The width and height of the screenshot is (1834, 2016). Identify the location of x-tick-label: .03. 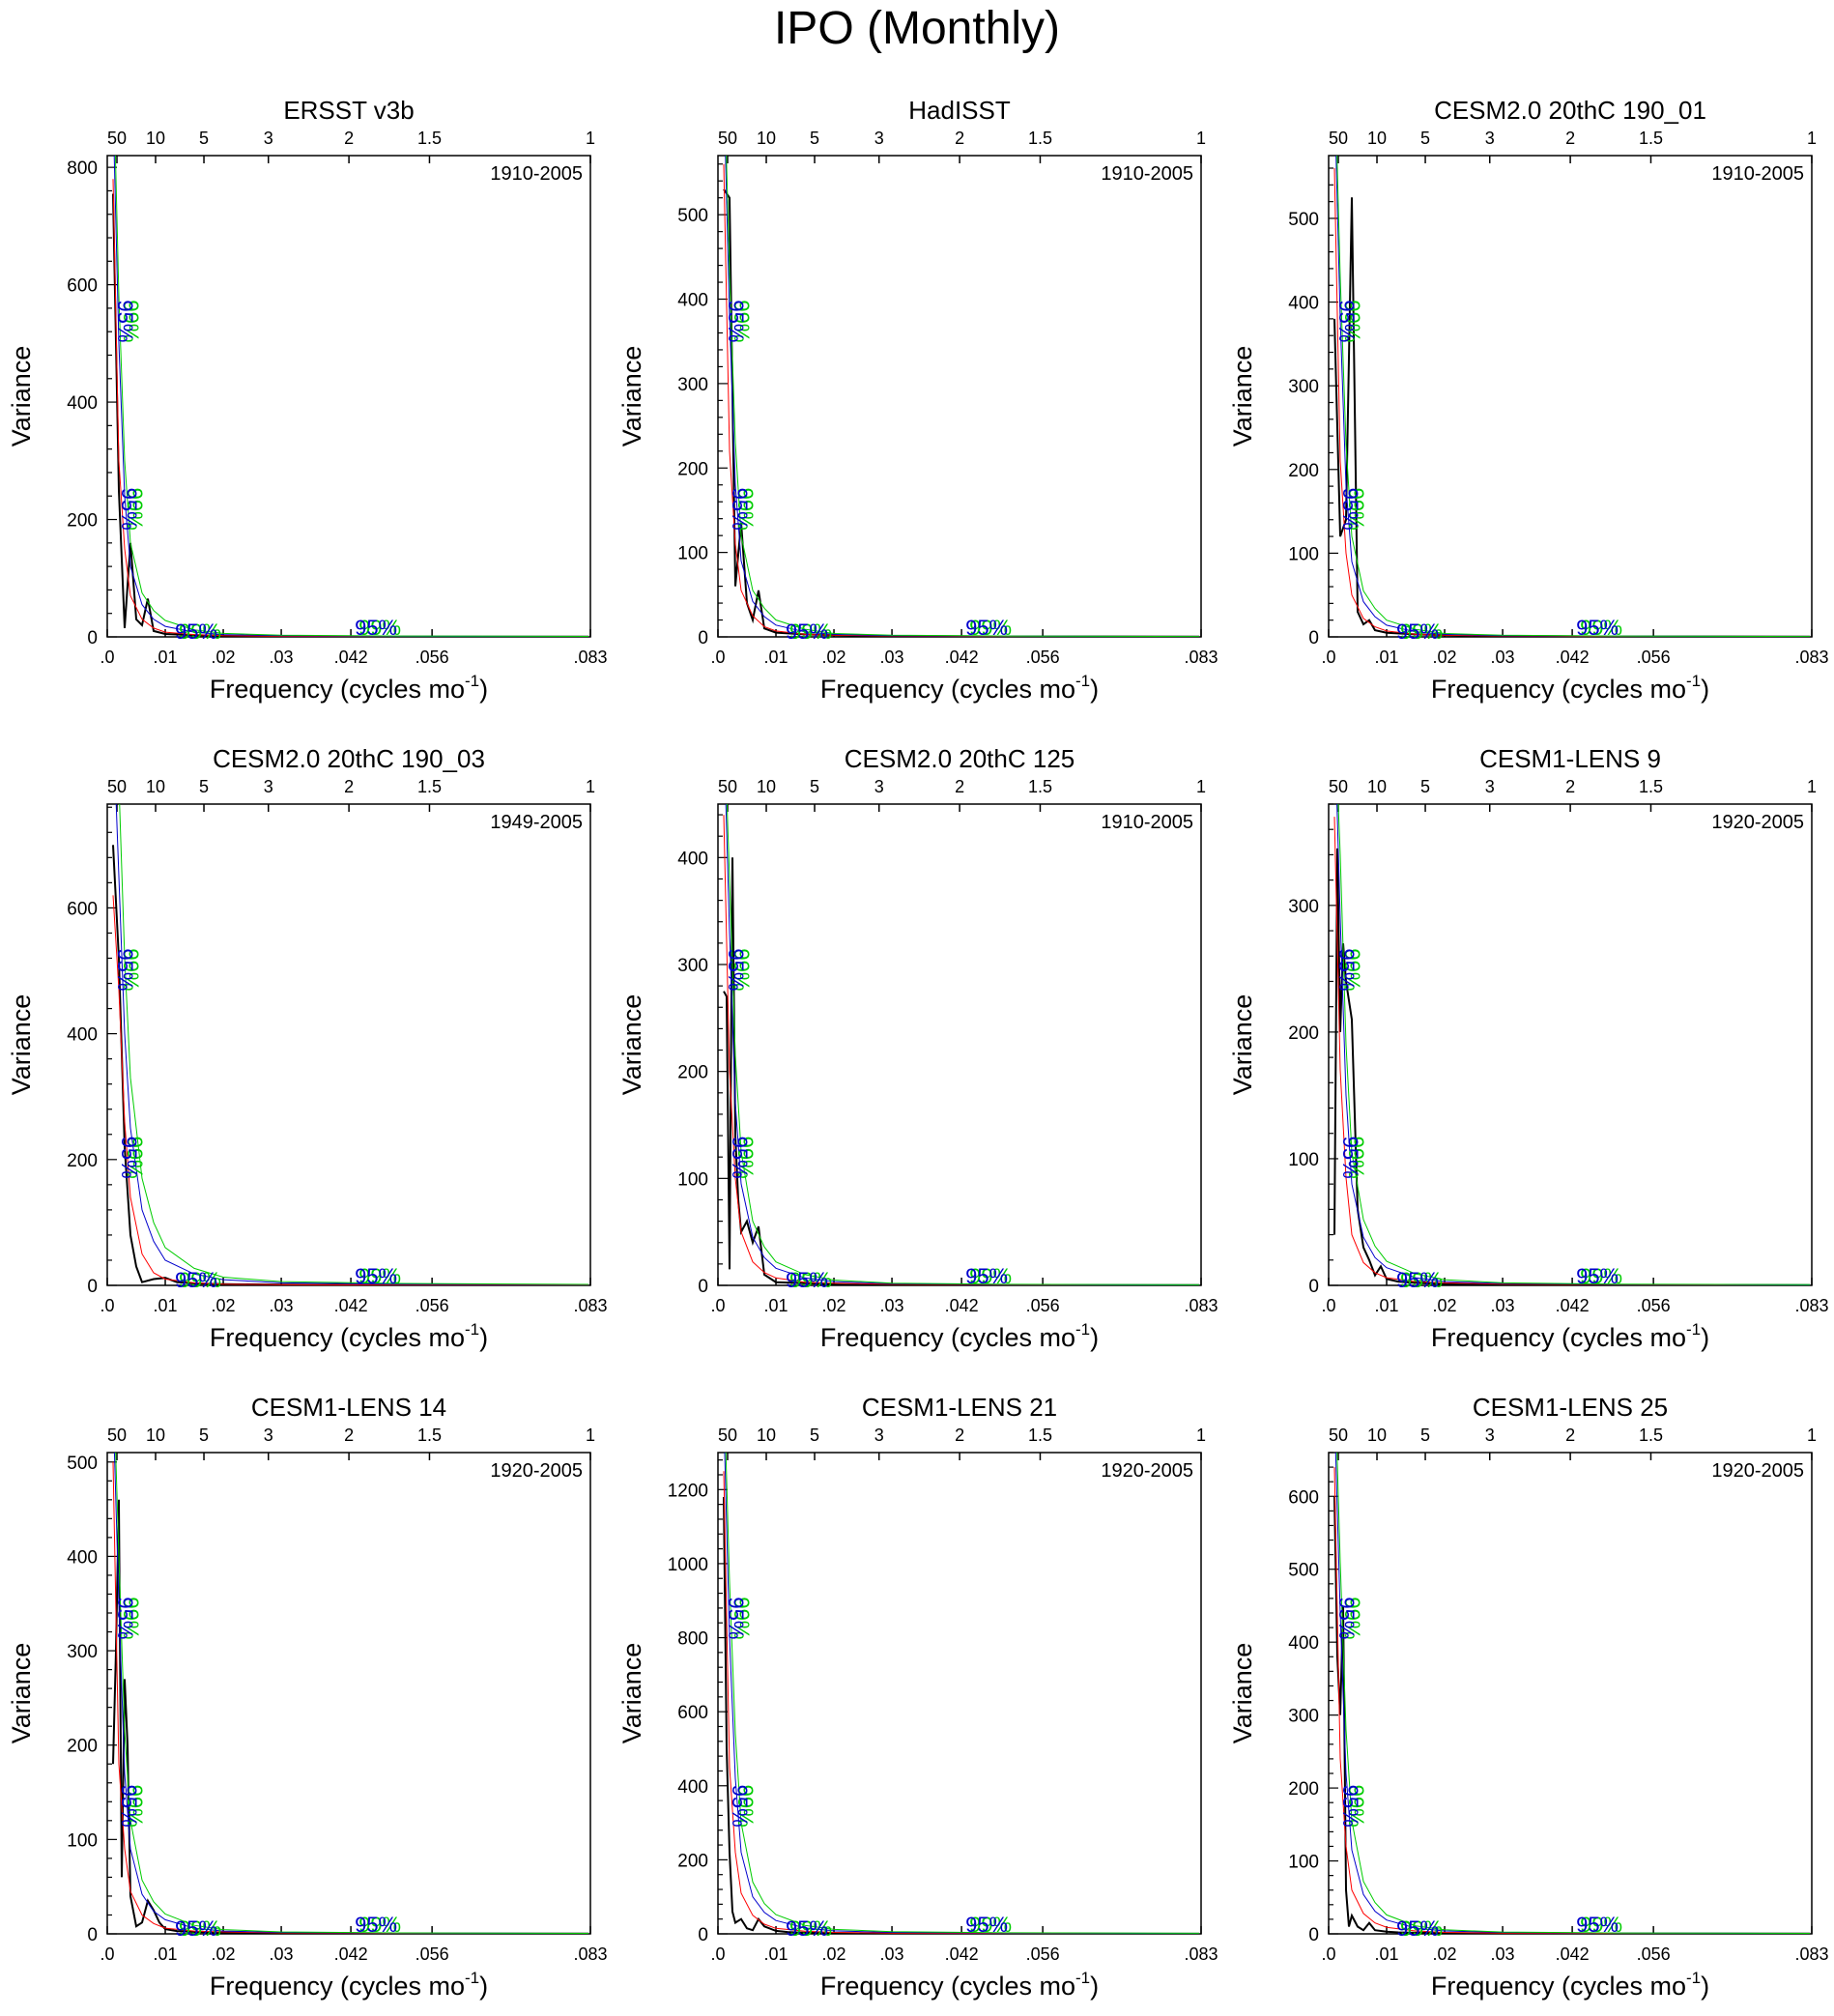
(1503, 1306).